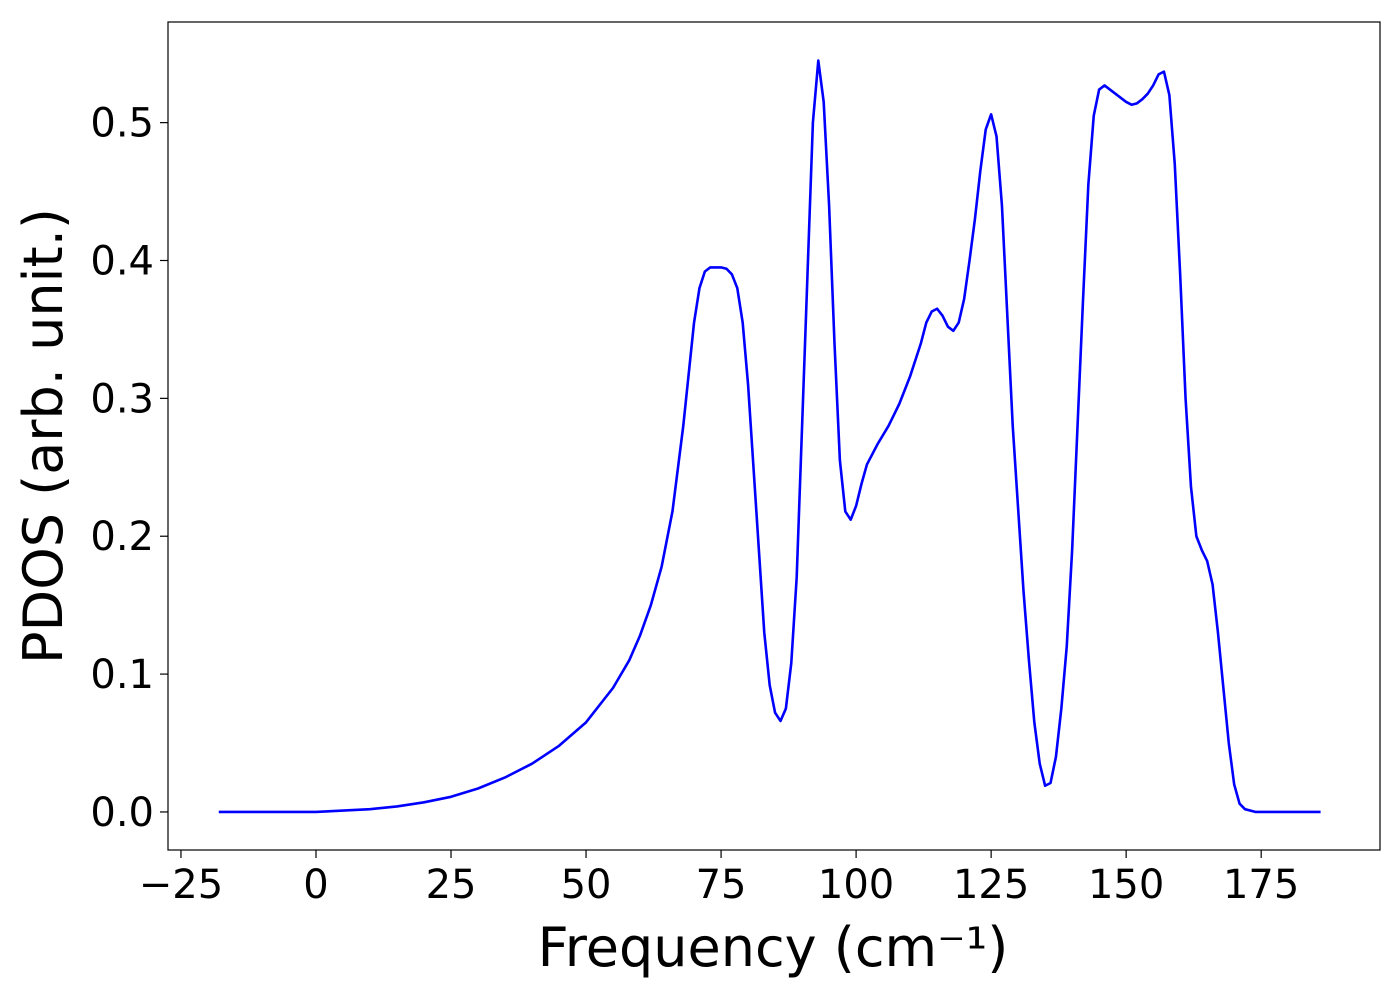 This screenshot has height=1000, width=1400. Describe the element at coordinates (1126, 885) in the screenshot. I see `x-tick-label: 150` at that location.